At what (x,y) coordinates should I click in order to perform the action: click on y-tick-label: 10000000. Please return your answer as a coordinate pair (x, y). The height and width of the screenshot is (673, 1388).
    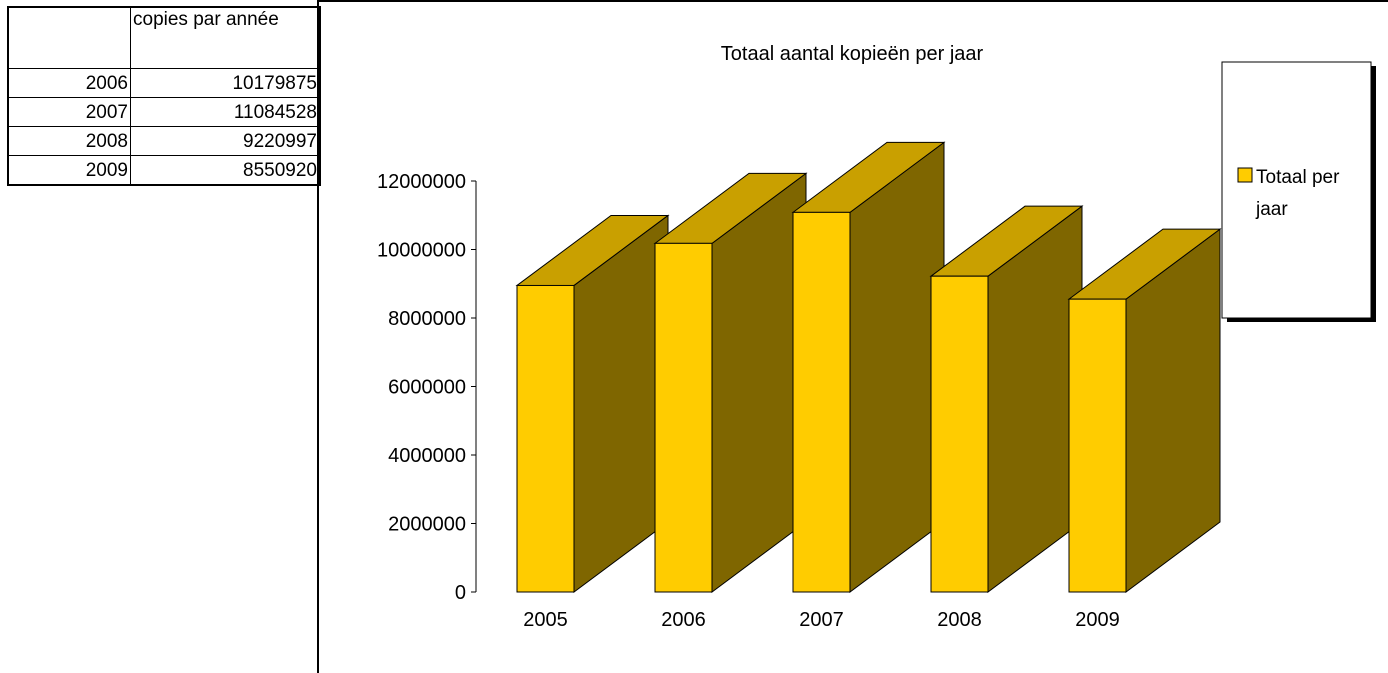
    Looking at the image, I should click on (421, 251).